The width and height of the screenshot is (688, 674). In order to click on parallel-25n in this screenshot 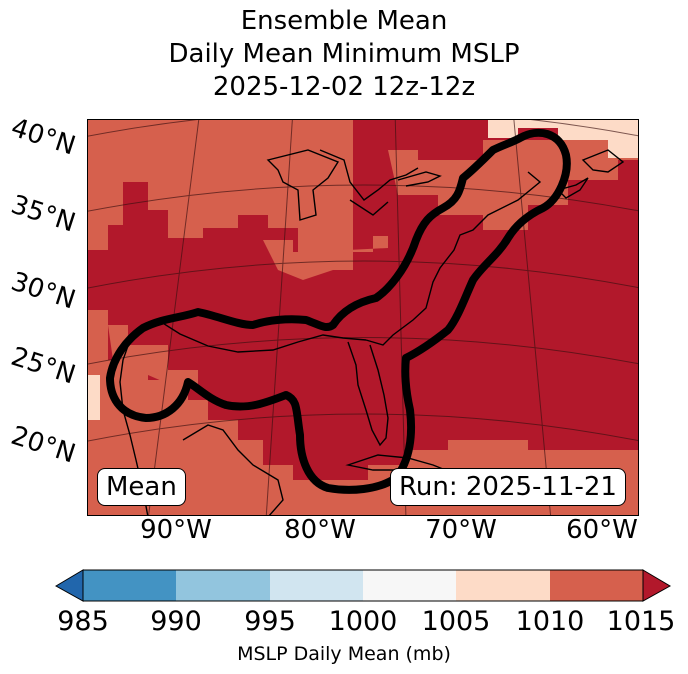, I will do `click(363, 351)`.